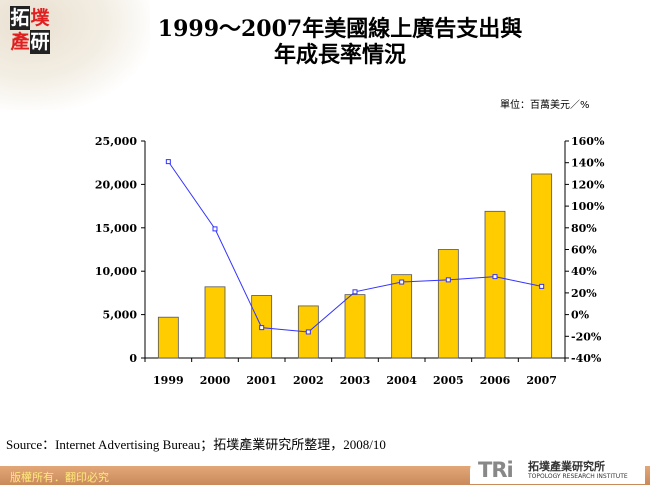 This screenshot has height=485, width=650. Describe the element at coordinates (495, 277) in the screenshot. I see `growth-point-2006` at that location.